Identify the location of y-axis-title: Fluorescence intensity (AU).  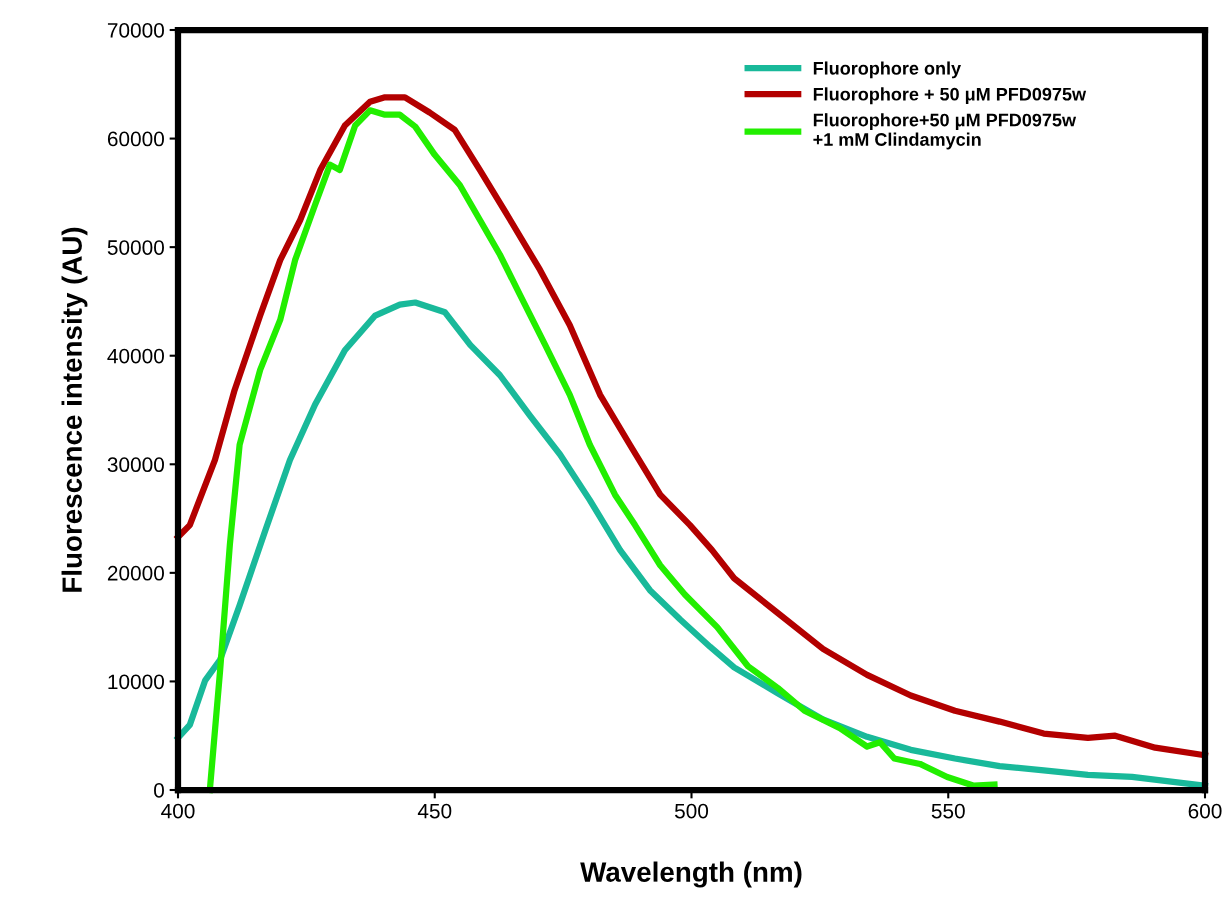
(74, 409).